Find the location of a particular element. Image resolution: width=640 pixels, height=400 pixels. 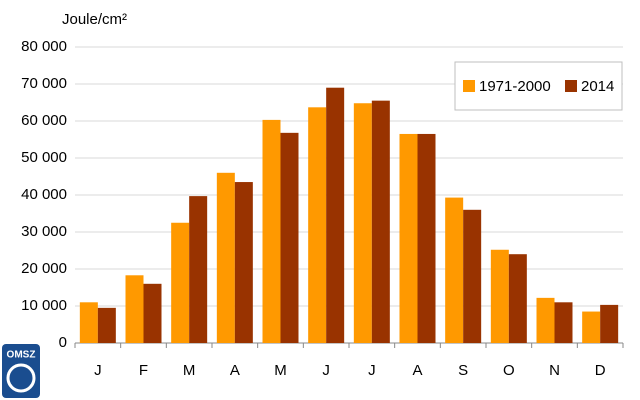

logo: OMSZ is located at coordinates (21, 371).